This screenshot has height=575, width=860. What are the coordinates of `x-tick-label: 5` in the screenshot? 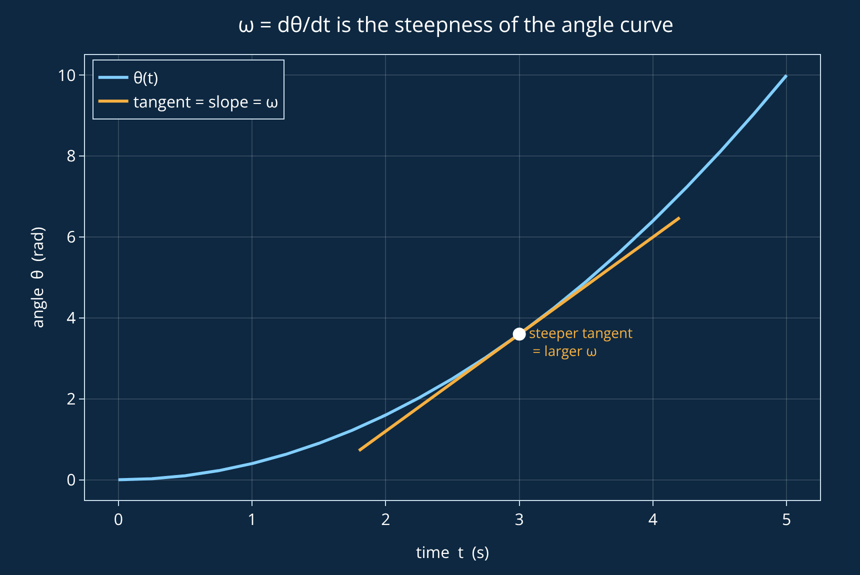 It's located at (787, 519).